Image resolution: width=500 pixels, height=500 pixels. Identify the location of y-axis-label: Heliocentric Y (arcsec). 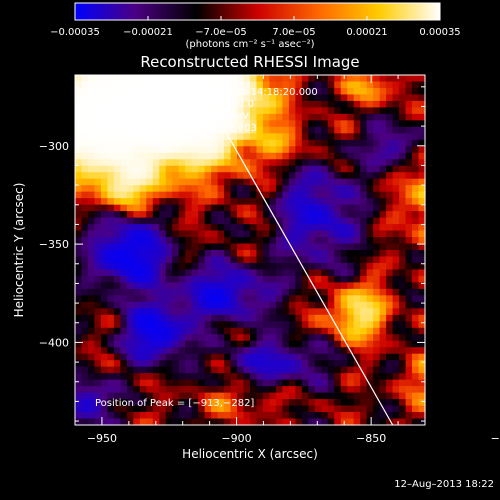
(19, 250).